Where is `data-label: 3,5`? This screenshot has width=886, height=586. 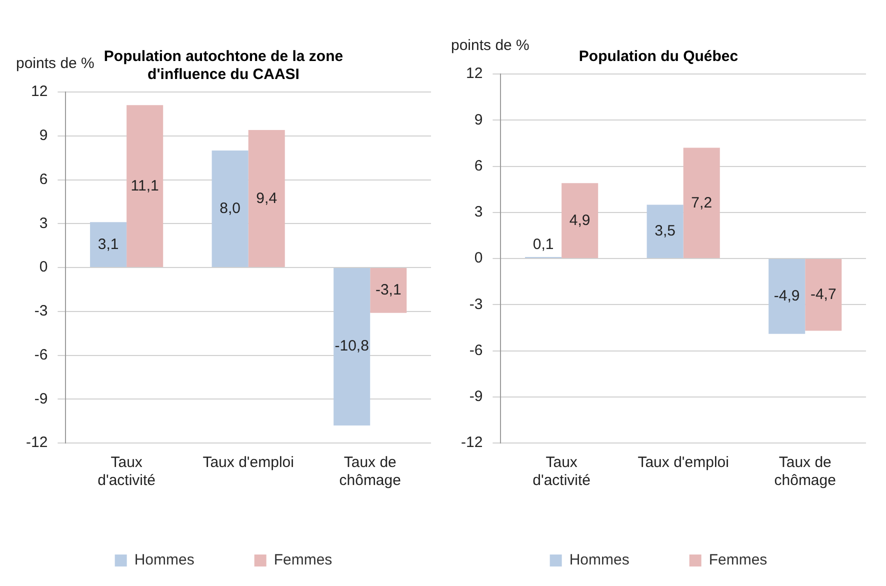
data-label: 3,5 is located at coordinates (665, 231).